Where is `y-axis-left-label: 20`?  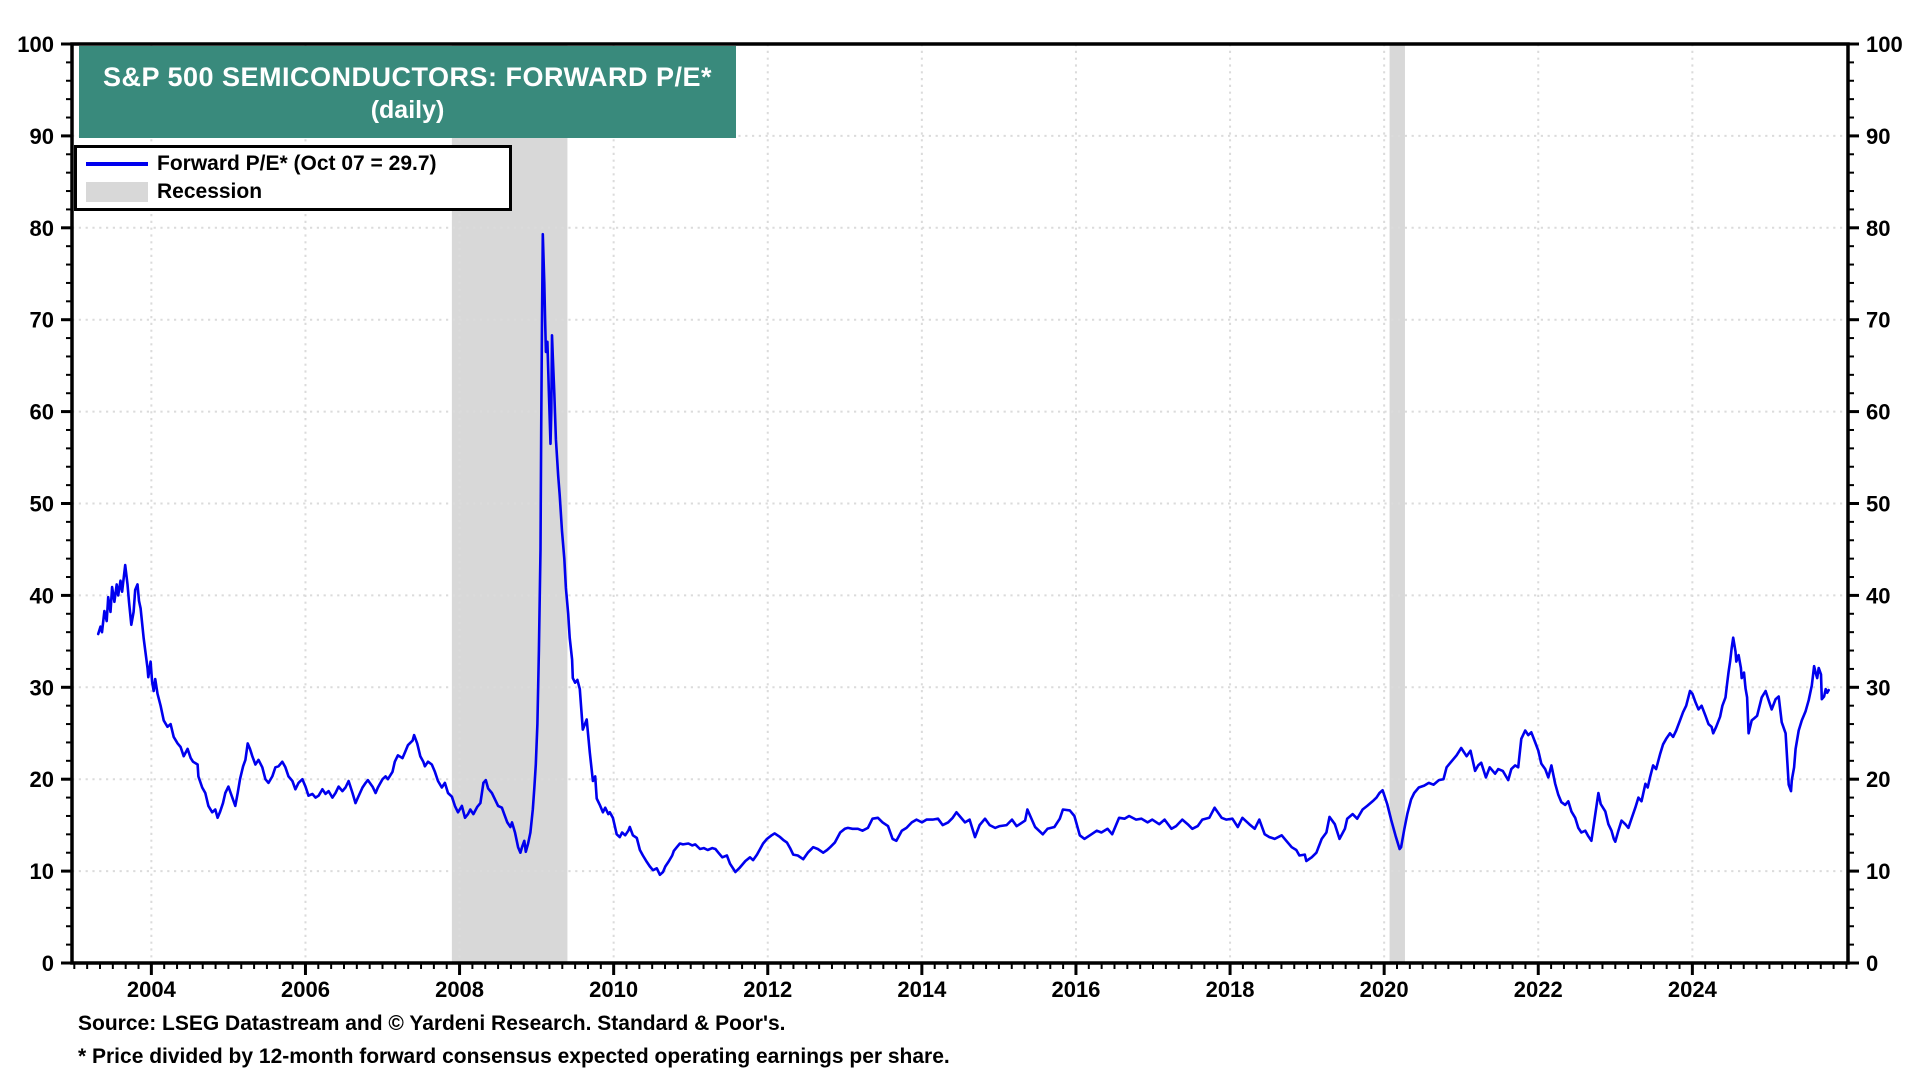
y-axis-left-label: 20 is located at coordinates (42, 779).